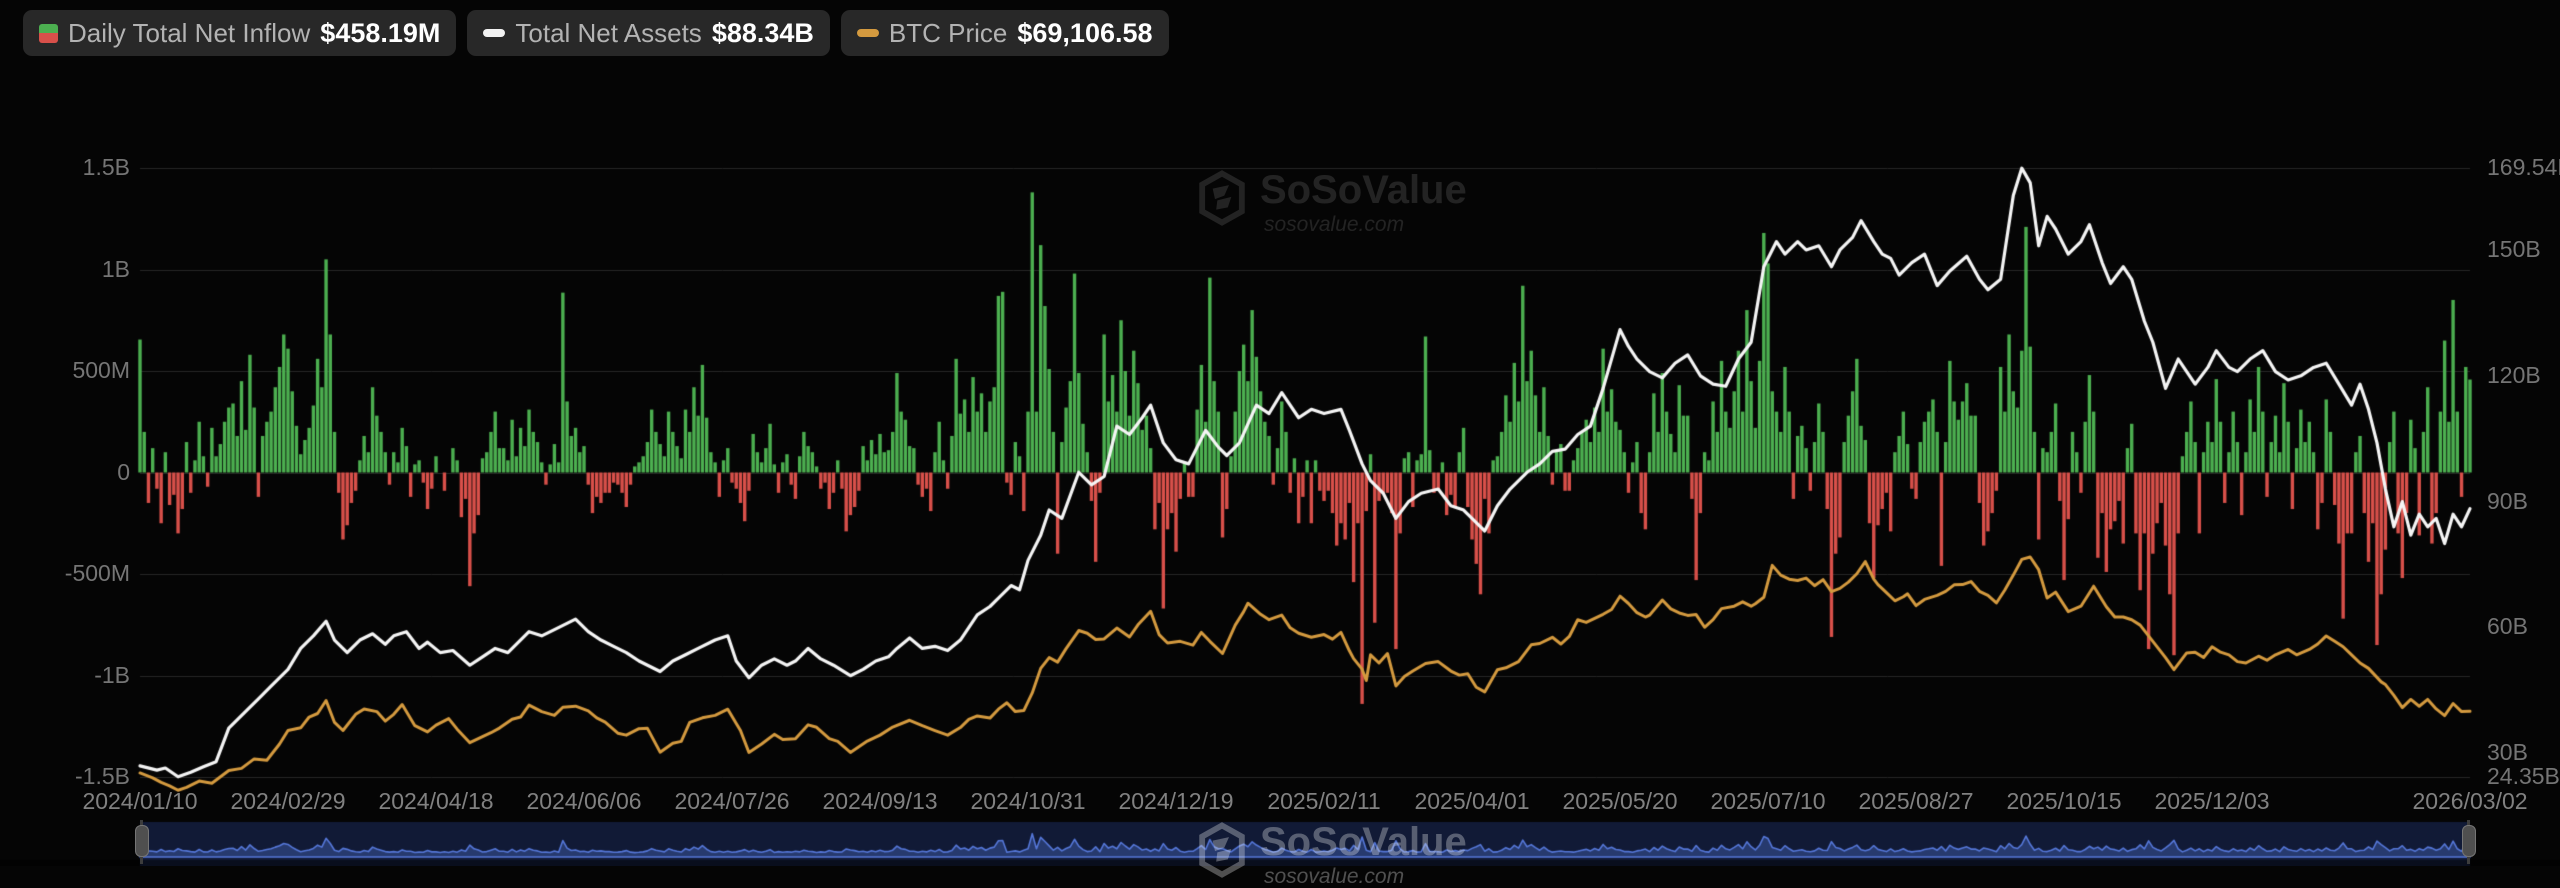  I want to click on dash-orange-icon, so click(867, 33).